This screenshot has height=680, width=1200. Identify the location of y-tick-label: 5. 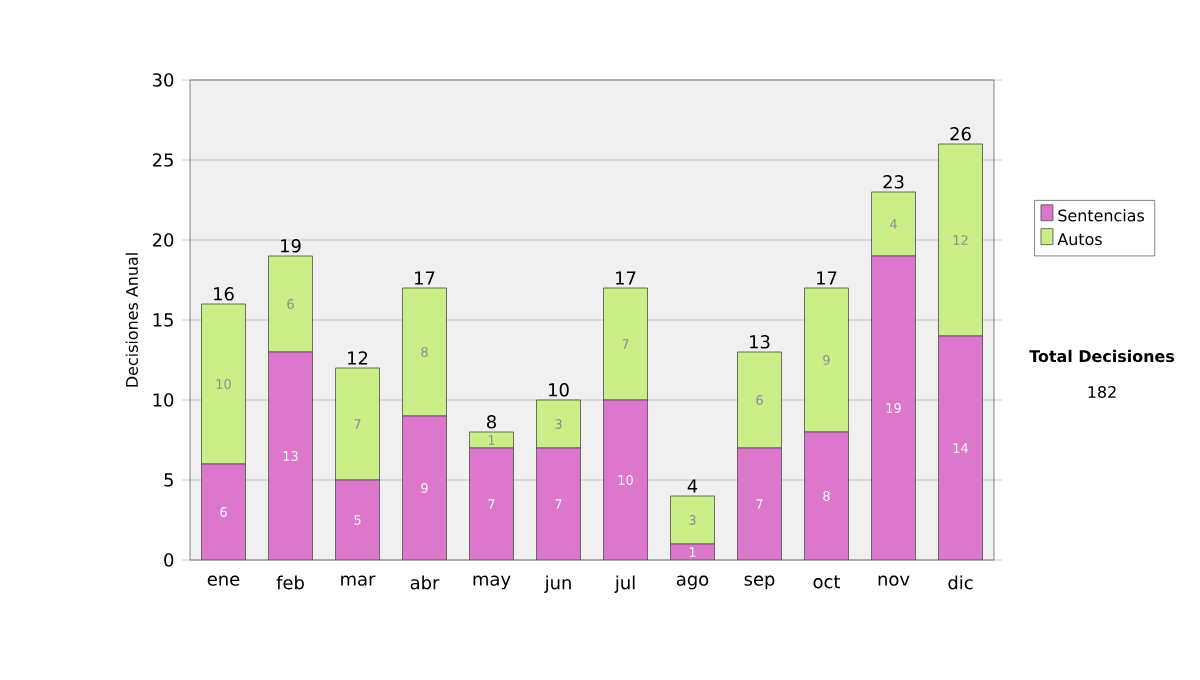
(168, 480).